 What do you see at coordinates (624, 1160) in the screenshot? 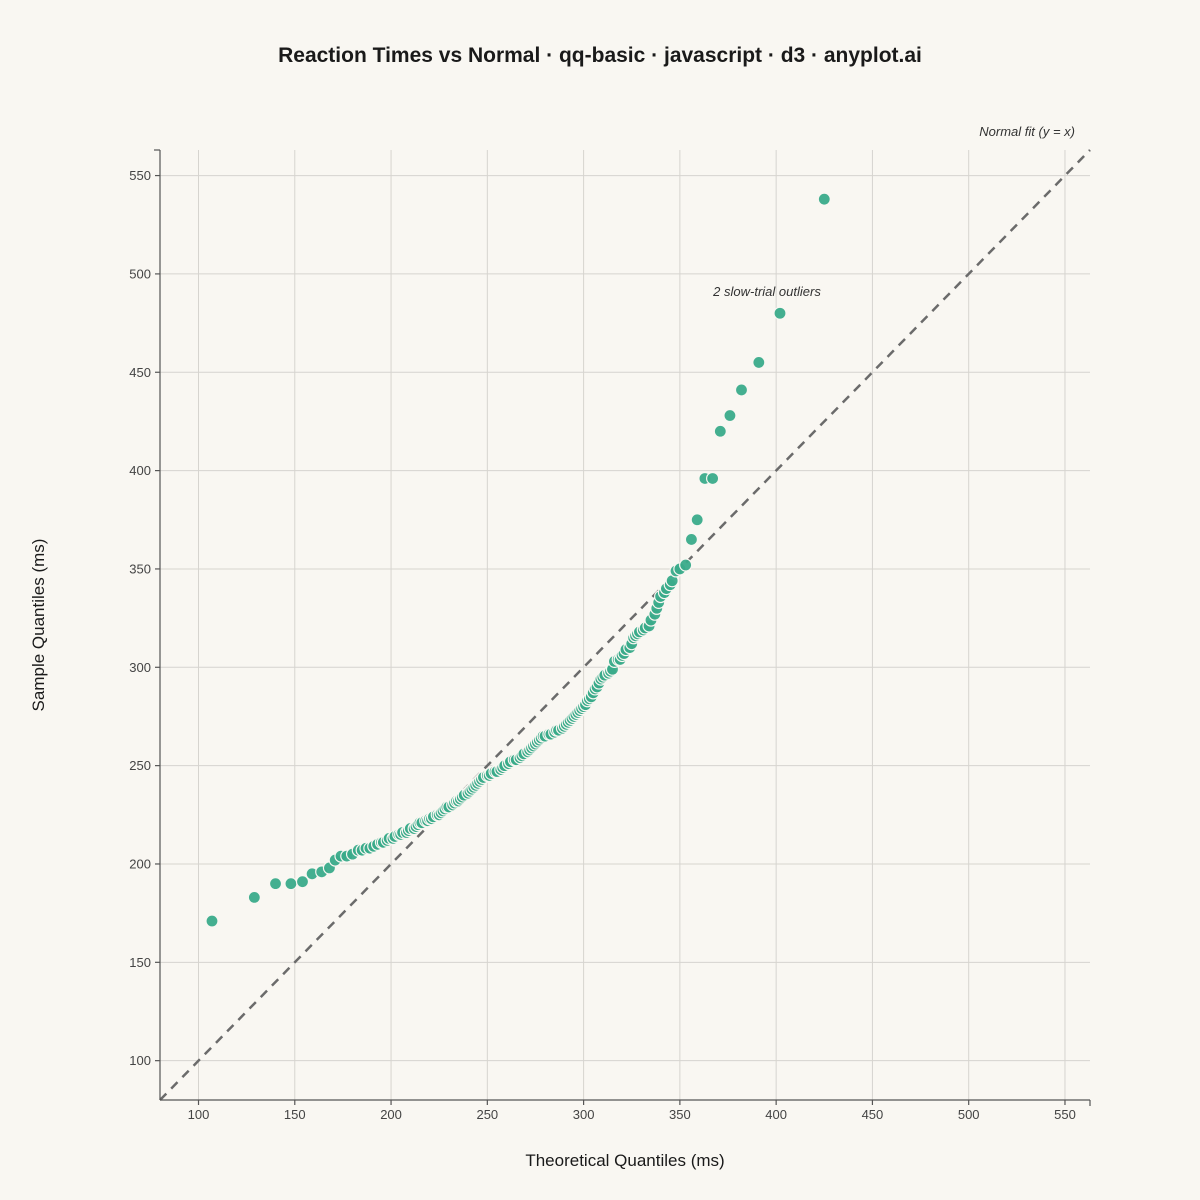
I see `x-axis-title: Theoretical Quantiles (ms)` at bounding box center [624, 1160].